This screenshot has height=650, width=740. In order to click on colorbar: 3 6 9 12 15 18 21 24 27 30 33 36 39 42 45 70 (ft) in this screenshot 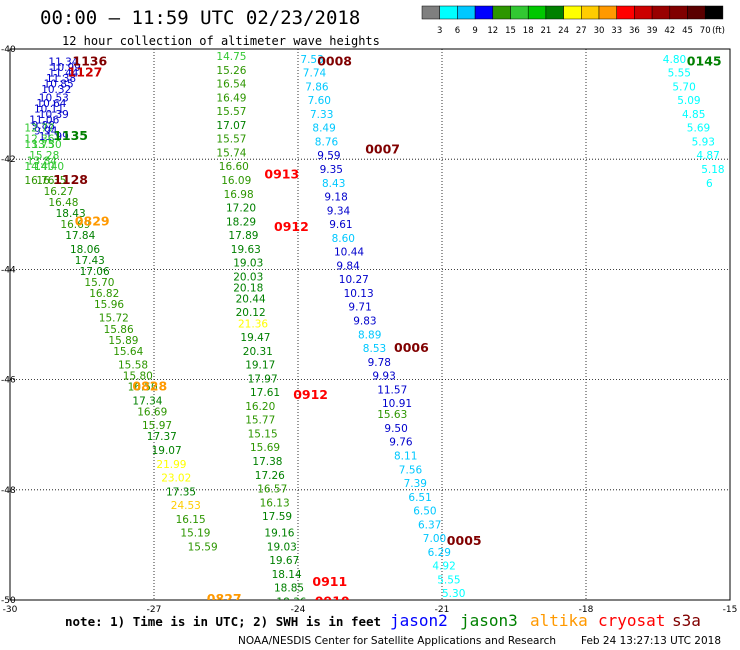, I will do `click(573, 20)`.